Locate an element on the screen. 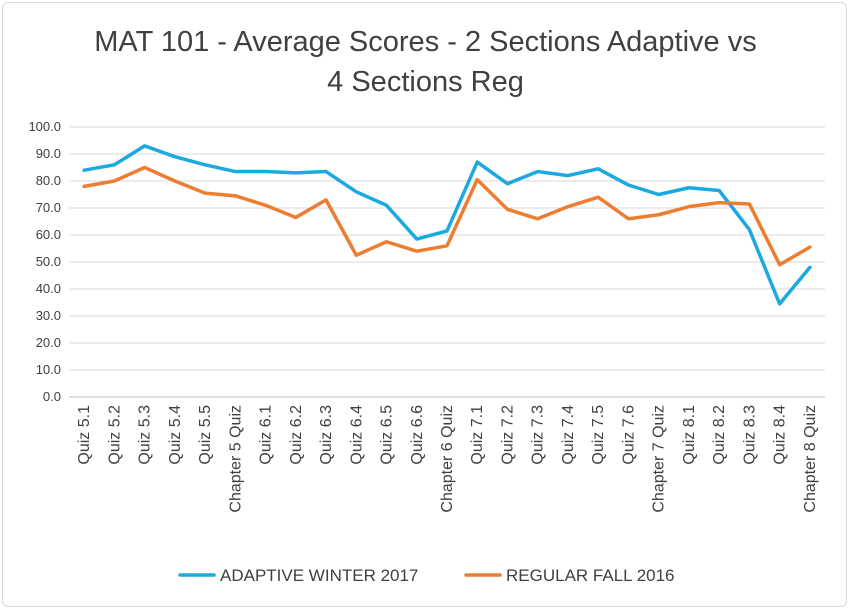  x-tick-label: Quiz 5.4 is located at coordinates (175, 435).